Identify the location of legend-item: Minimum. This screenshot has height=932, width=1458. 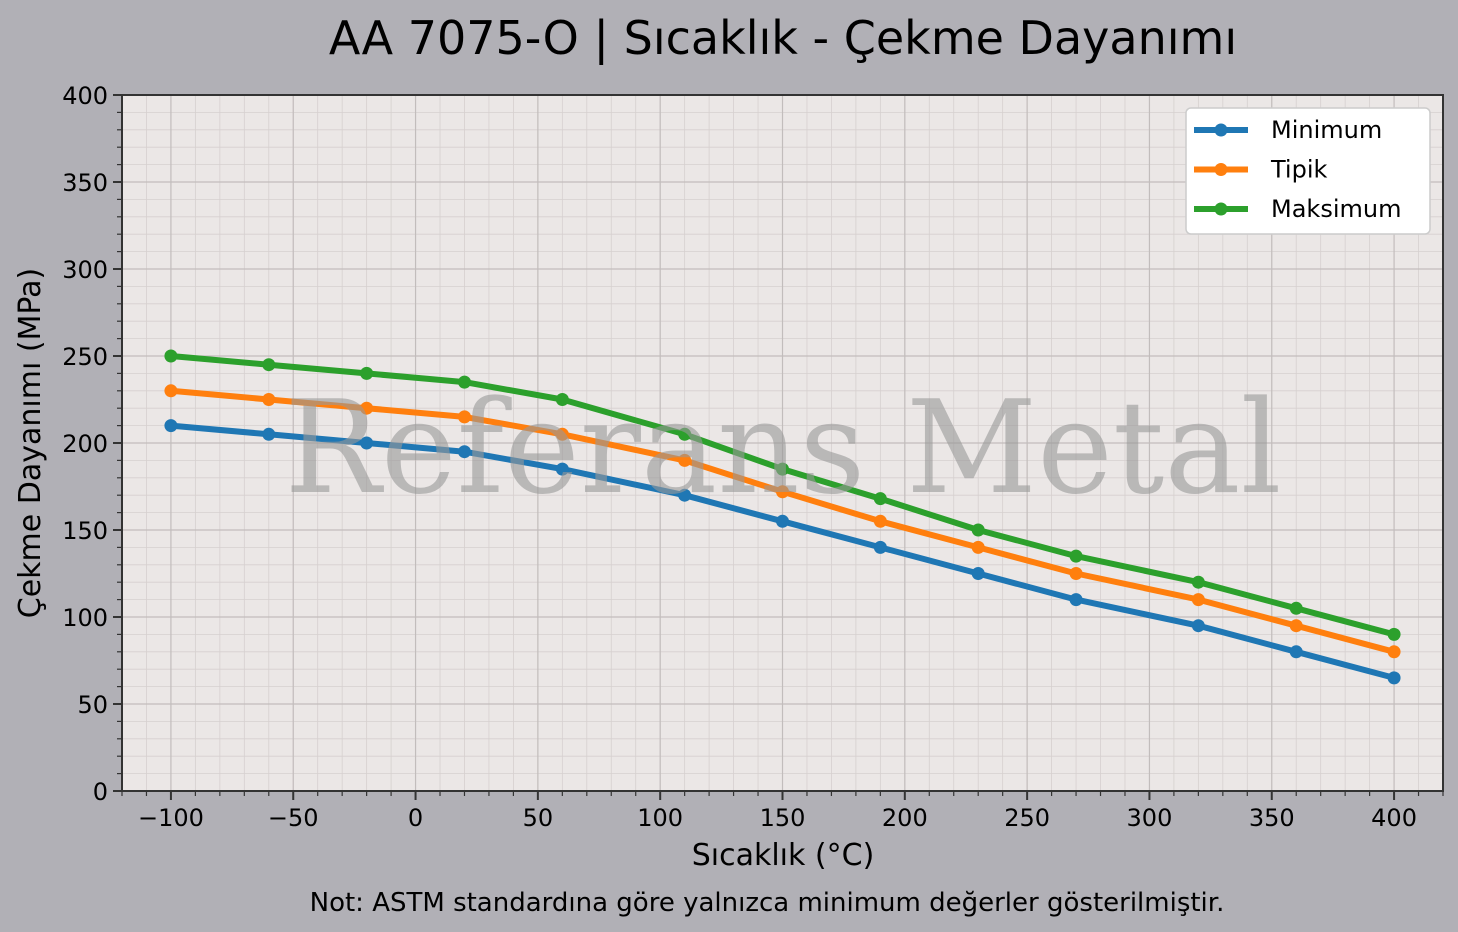
(1288, 130).